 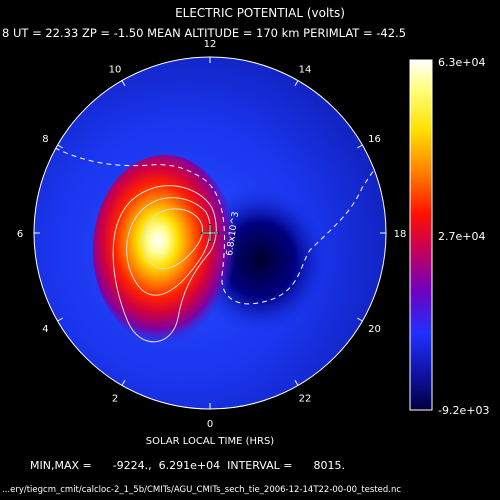 What do you see at coordinates (461, 62) in the screenshot?
I see `colorbar-max-label: 6.3e+04` at bounding box center [461, 62].